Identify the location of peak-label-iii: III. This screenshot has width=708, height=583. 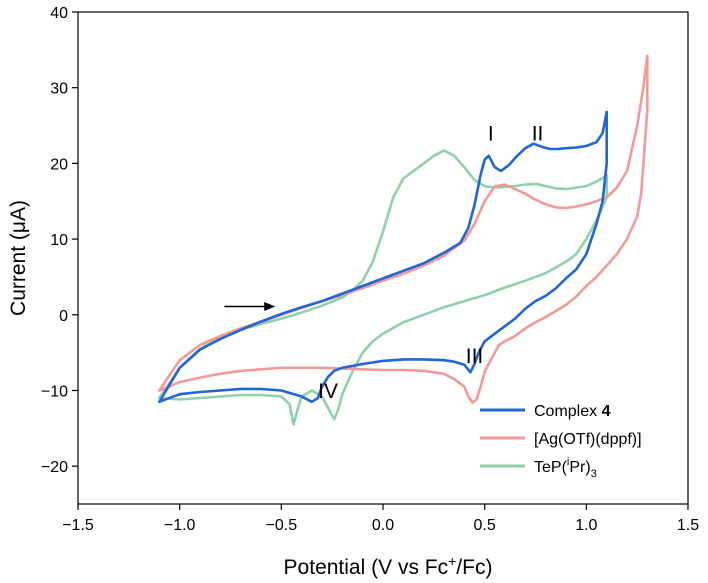
(475, 356).